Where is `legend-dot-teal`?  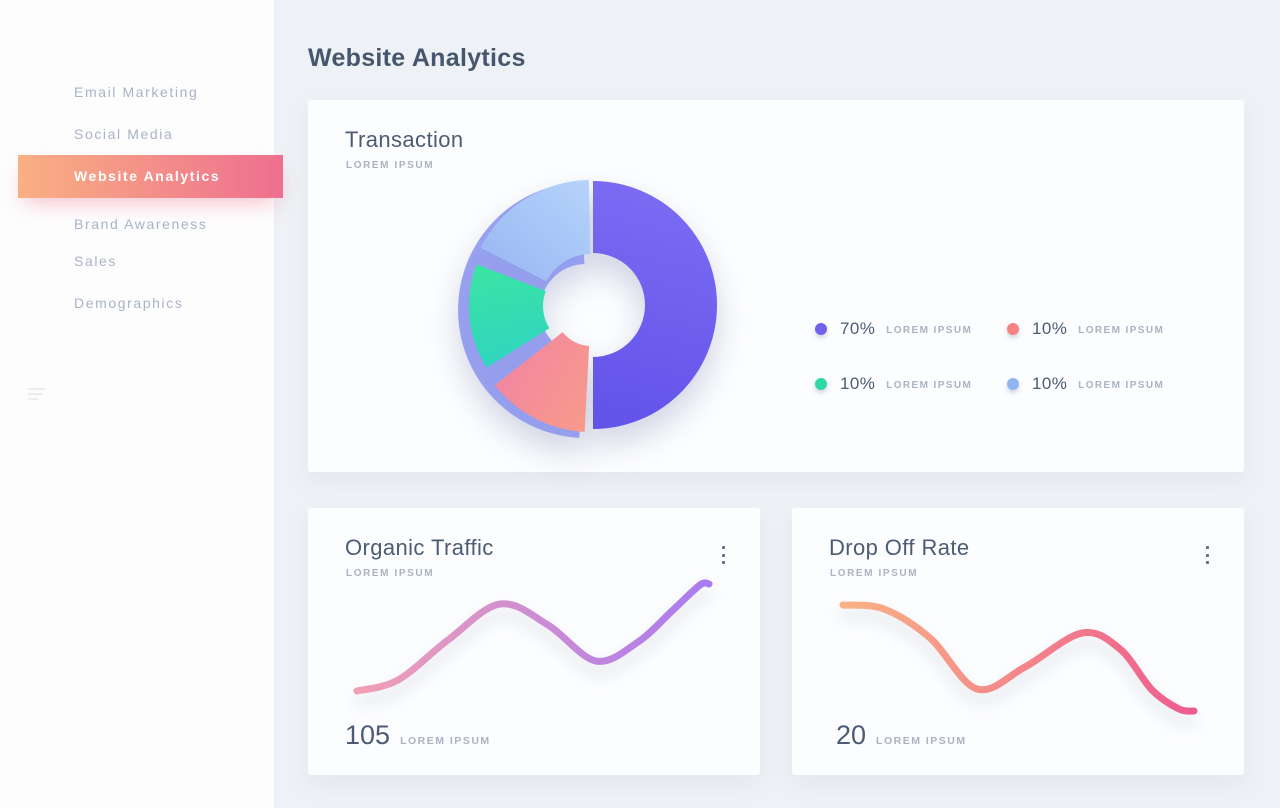 legend-dot-teal is located at coordinates (821, 384).